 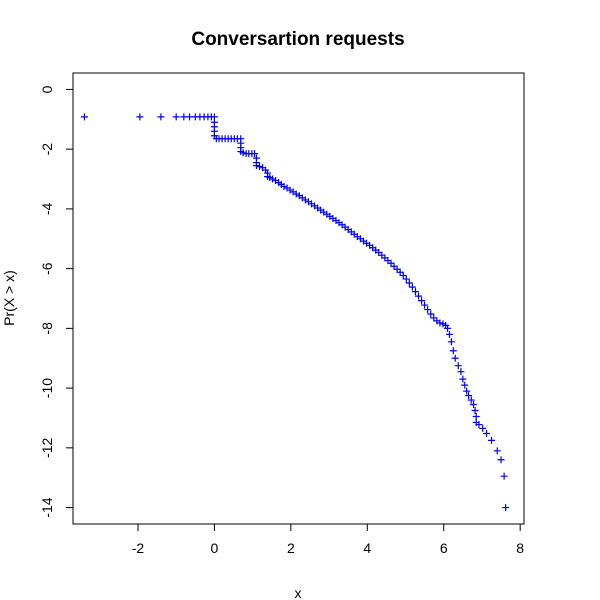 I want to click on y-tick-label: 0, so click(x=47, y=89).